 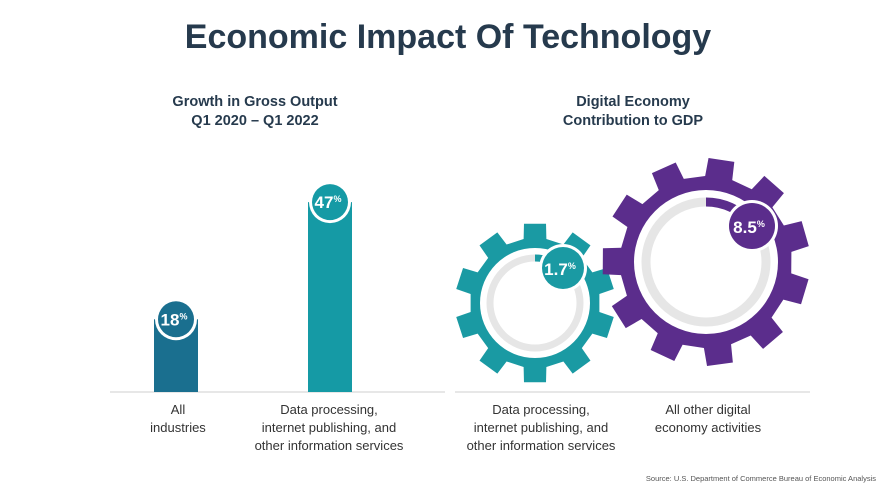 I want to click on gear-chart-title-line2: Contribution to GDP, so click(x=633, y=121).